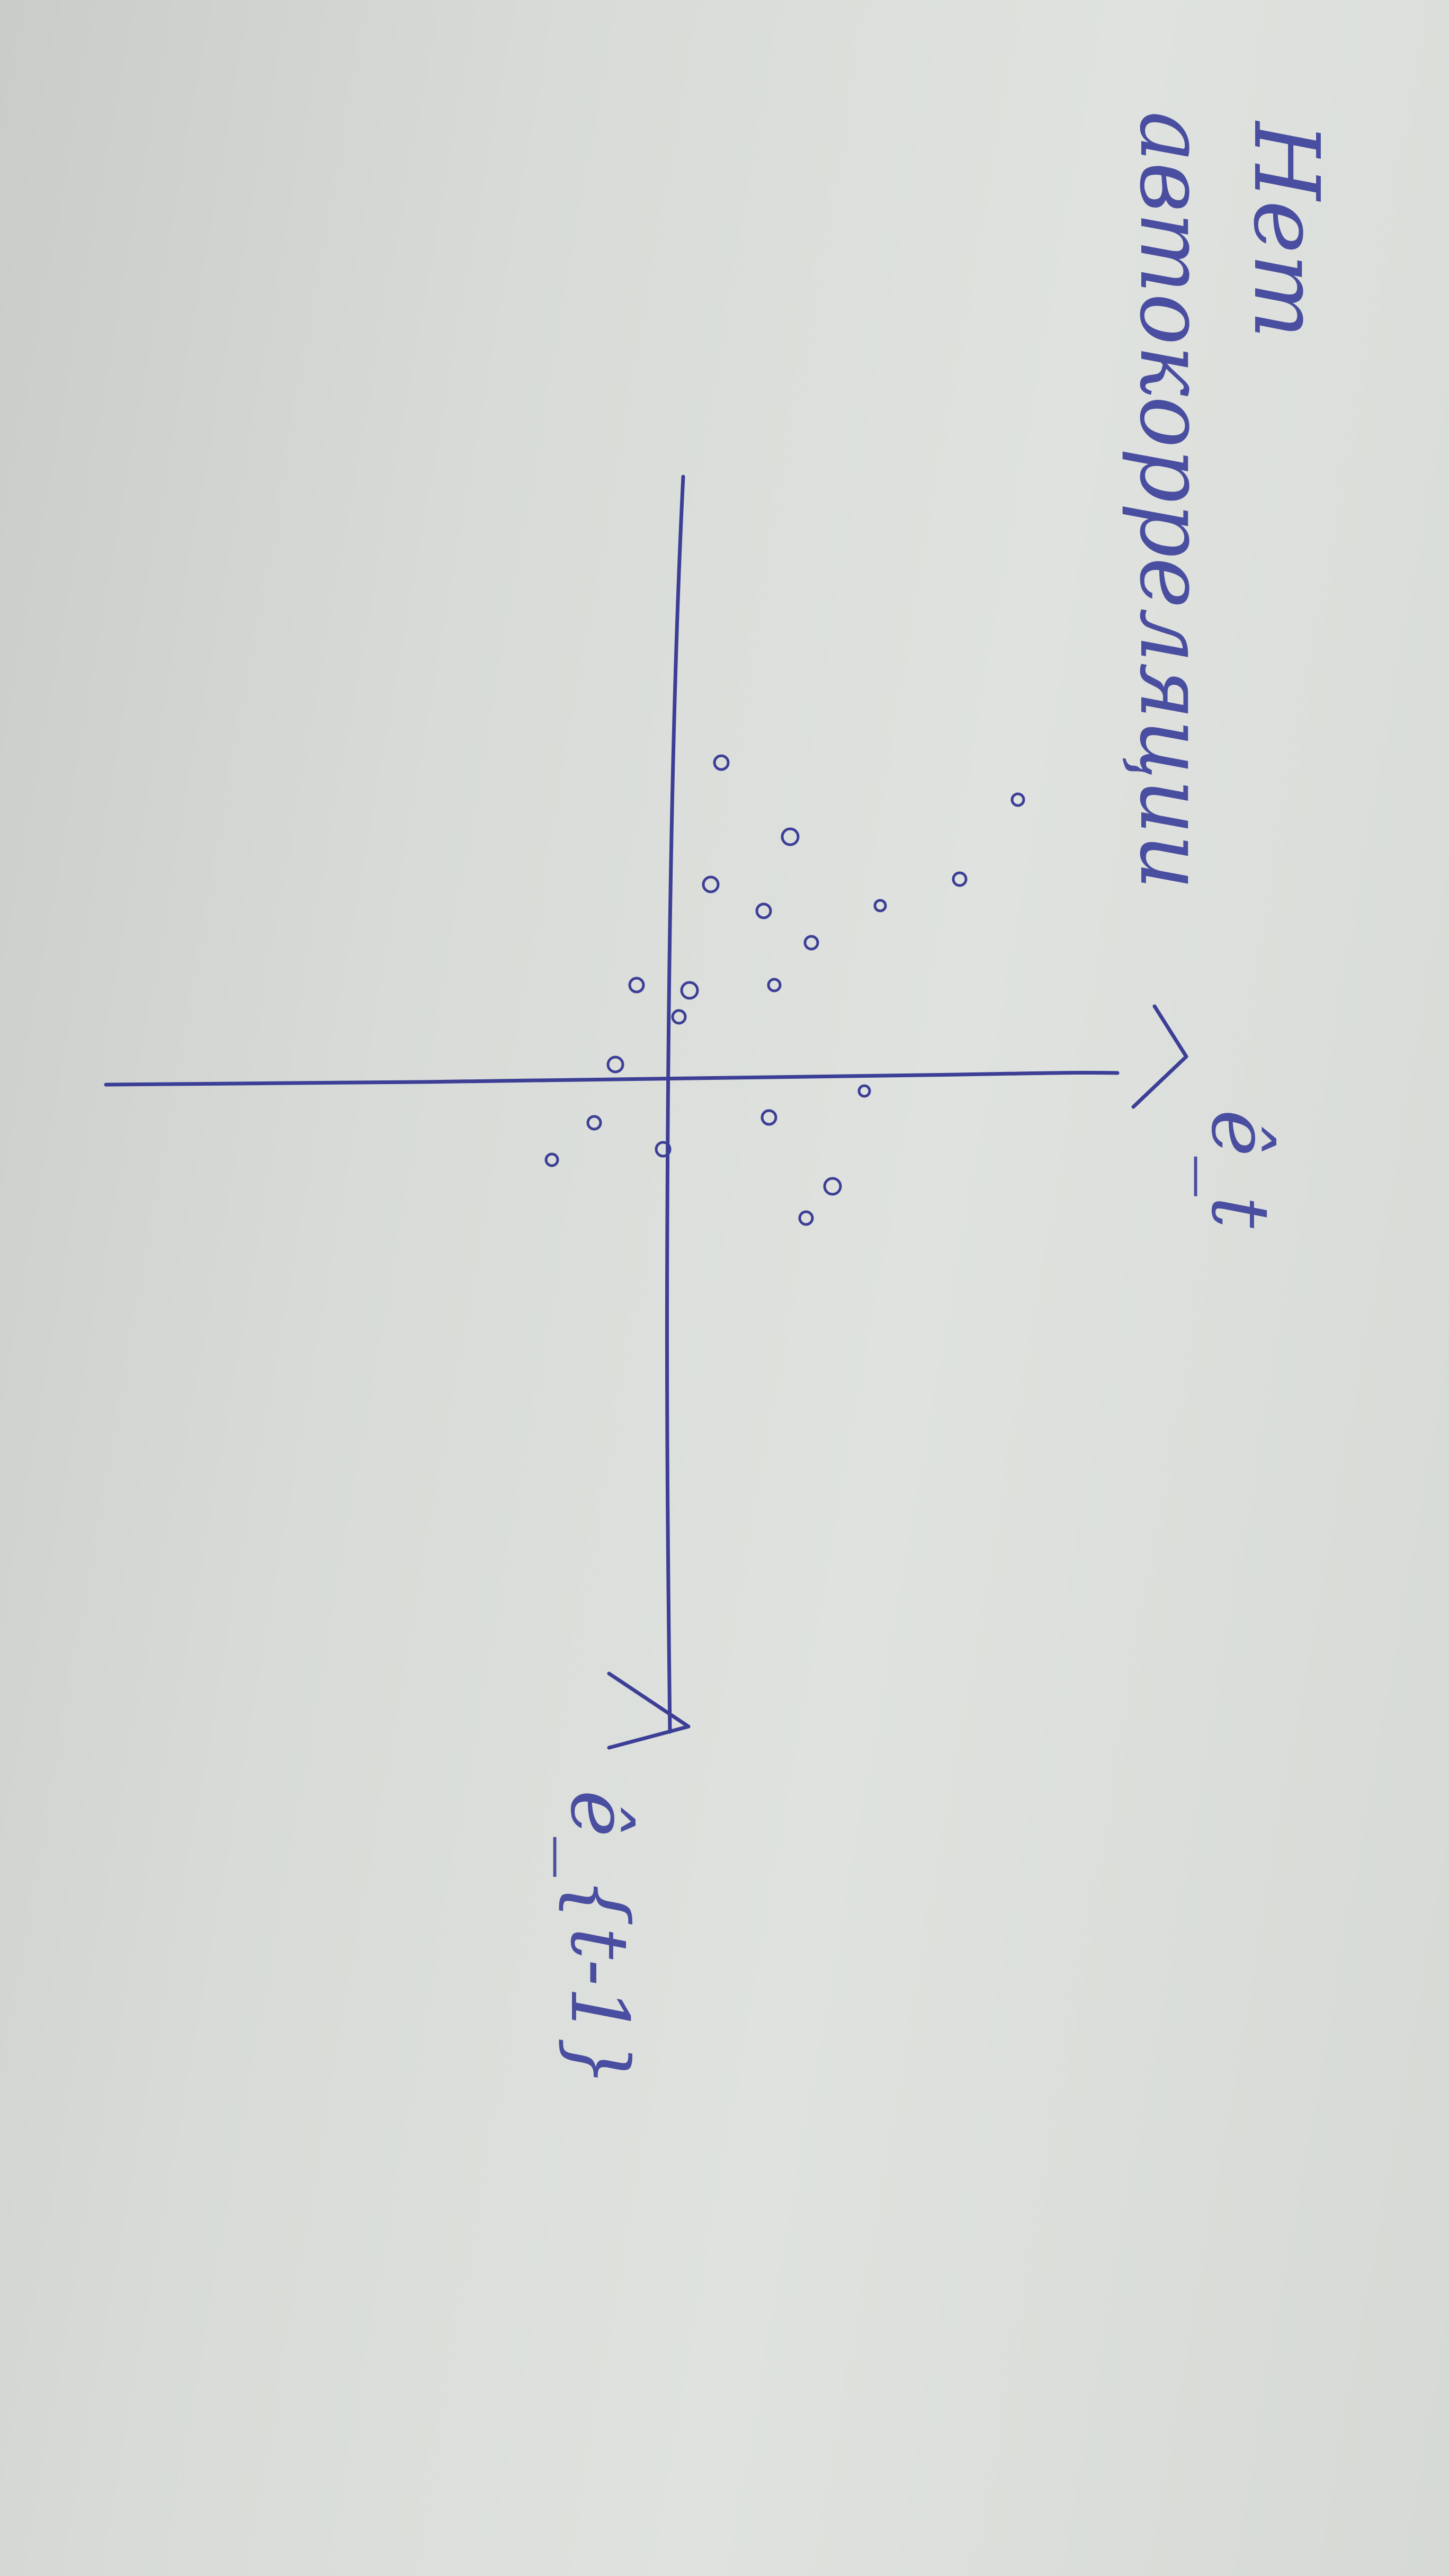 The width and height of the screenshot is (1449, 2576). I want to click on y-axis-arrowhead, so click(1159, 1056).